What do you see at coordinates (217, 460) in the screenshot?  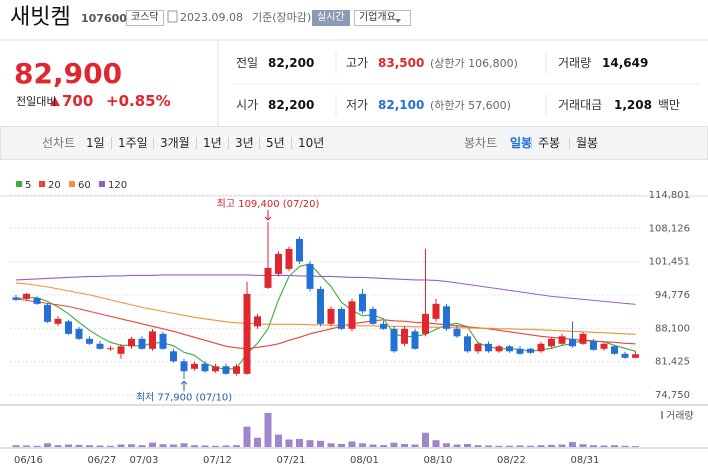 I see `x-tick-label: 07/12` at bounding box center [217, 460].